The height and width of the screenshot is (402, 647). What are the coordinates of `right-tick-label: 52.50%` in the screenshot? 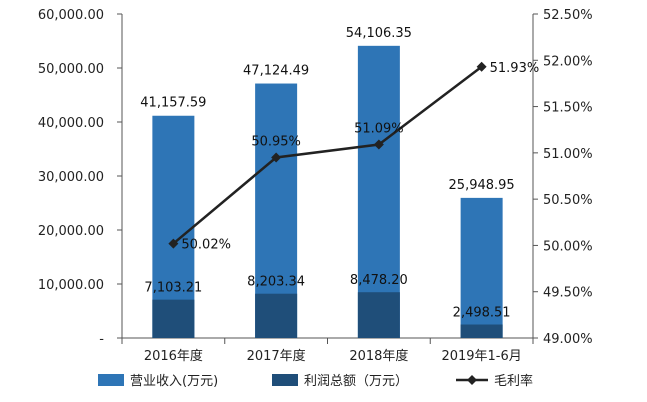 It's located at (568, 15).